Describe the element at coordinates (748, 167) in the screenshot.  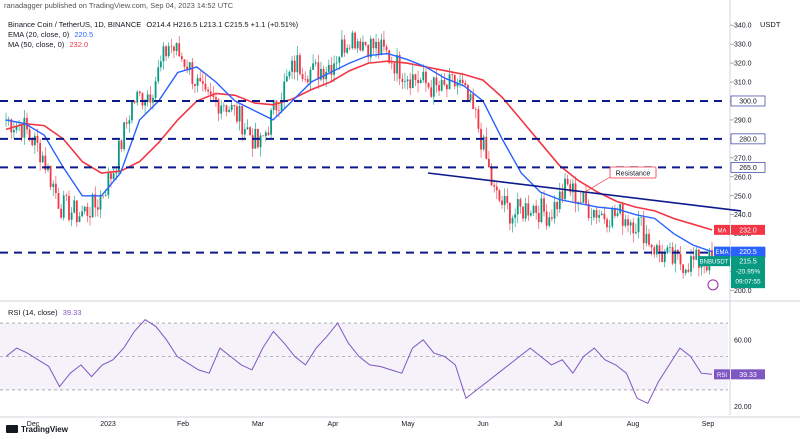
I see `level-label-box` at that location.